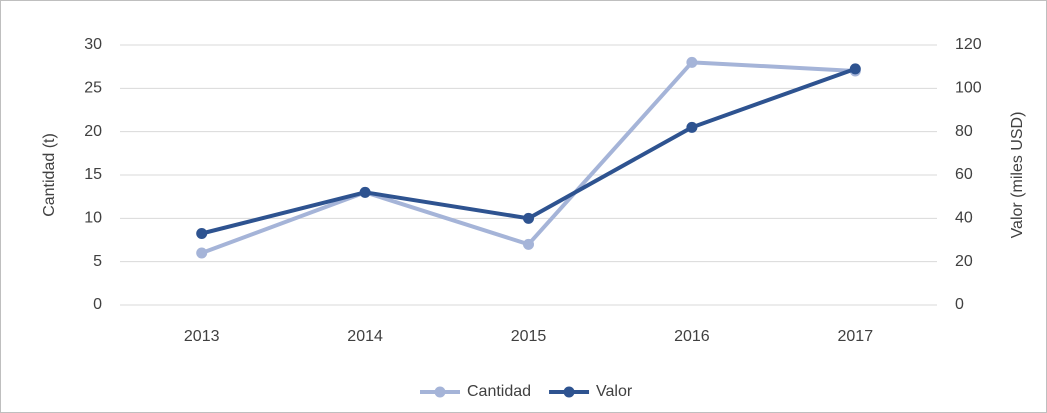 This screenshot has width=1047, height=413. I want to click on y2-tick-label: 100, so click(968, 88).